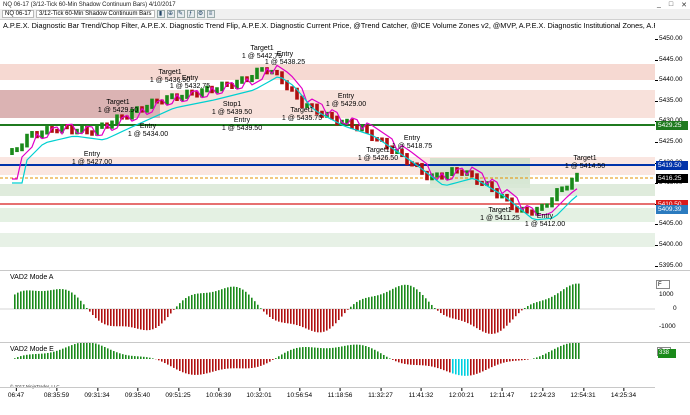  Describe the element at coordinates (672, 125) in the screenshot. I see `price-flag: 5429.25` at that location.